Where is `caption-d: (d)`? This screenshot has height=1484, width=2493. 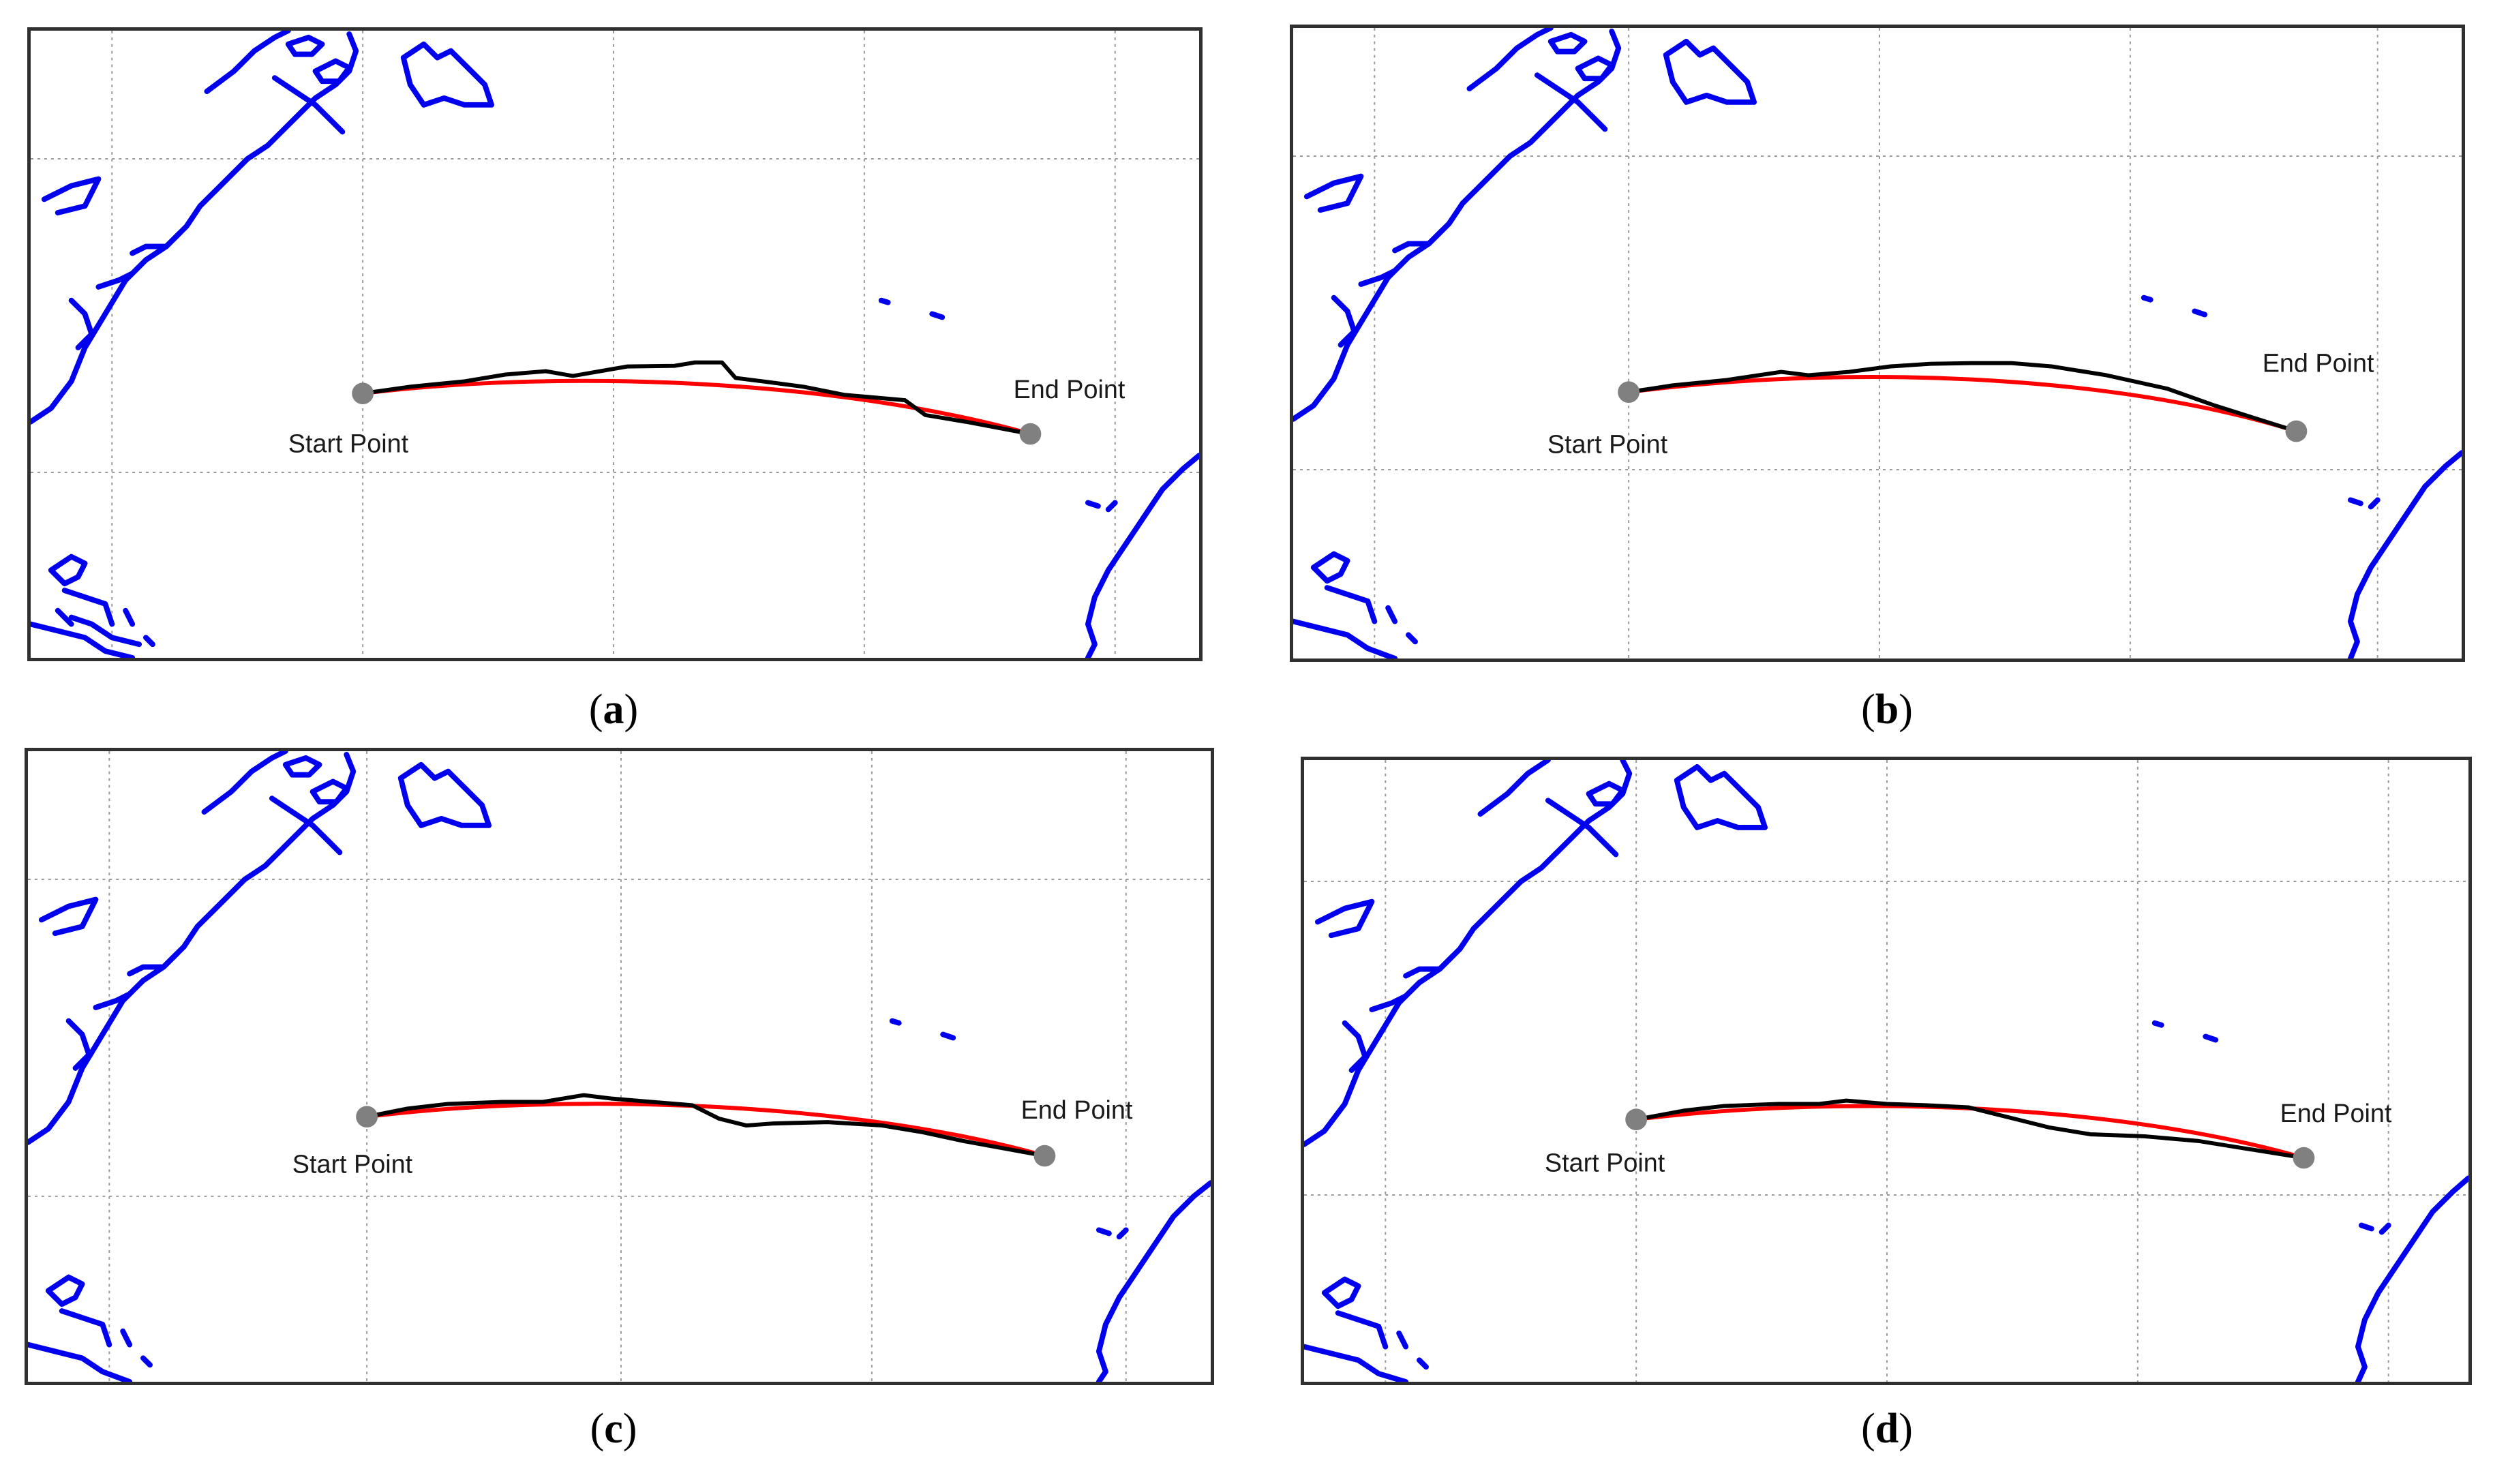 caption-d: (d) is located at coordinates (1887, 1429).